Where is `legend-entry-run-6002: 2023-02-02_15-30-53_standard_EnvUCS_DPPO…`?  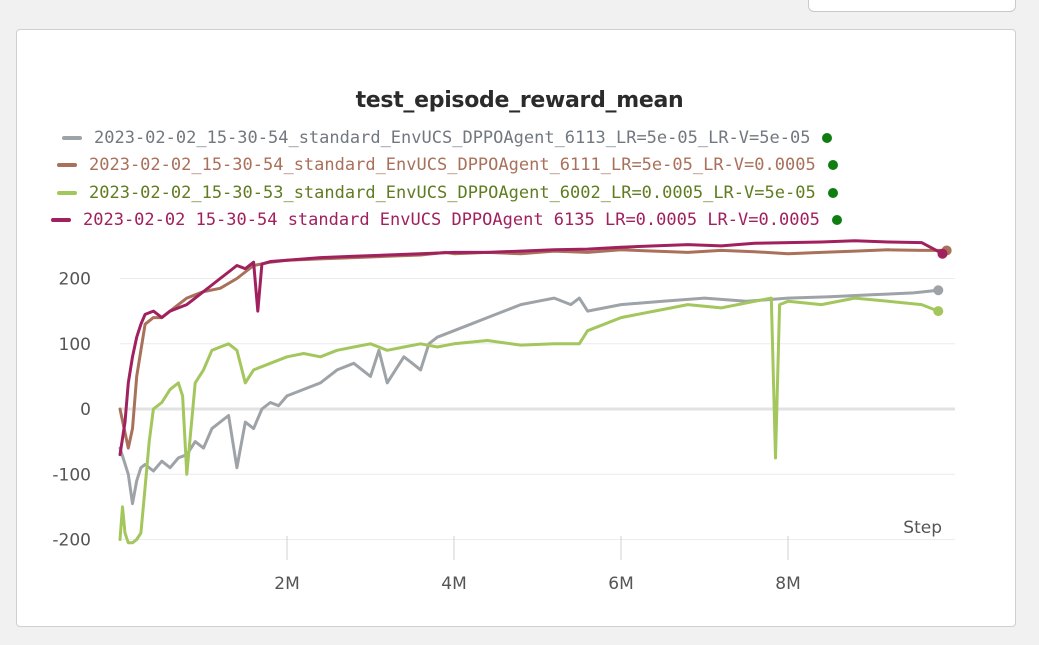
legend-entry-run-6002: 2023-02-02_15-30-53_standard_EnvUCS_DPPO… is located at coordinates (447, 193).